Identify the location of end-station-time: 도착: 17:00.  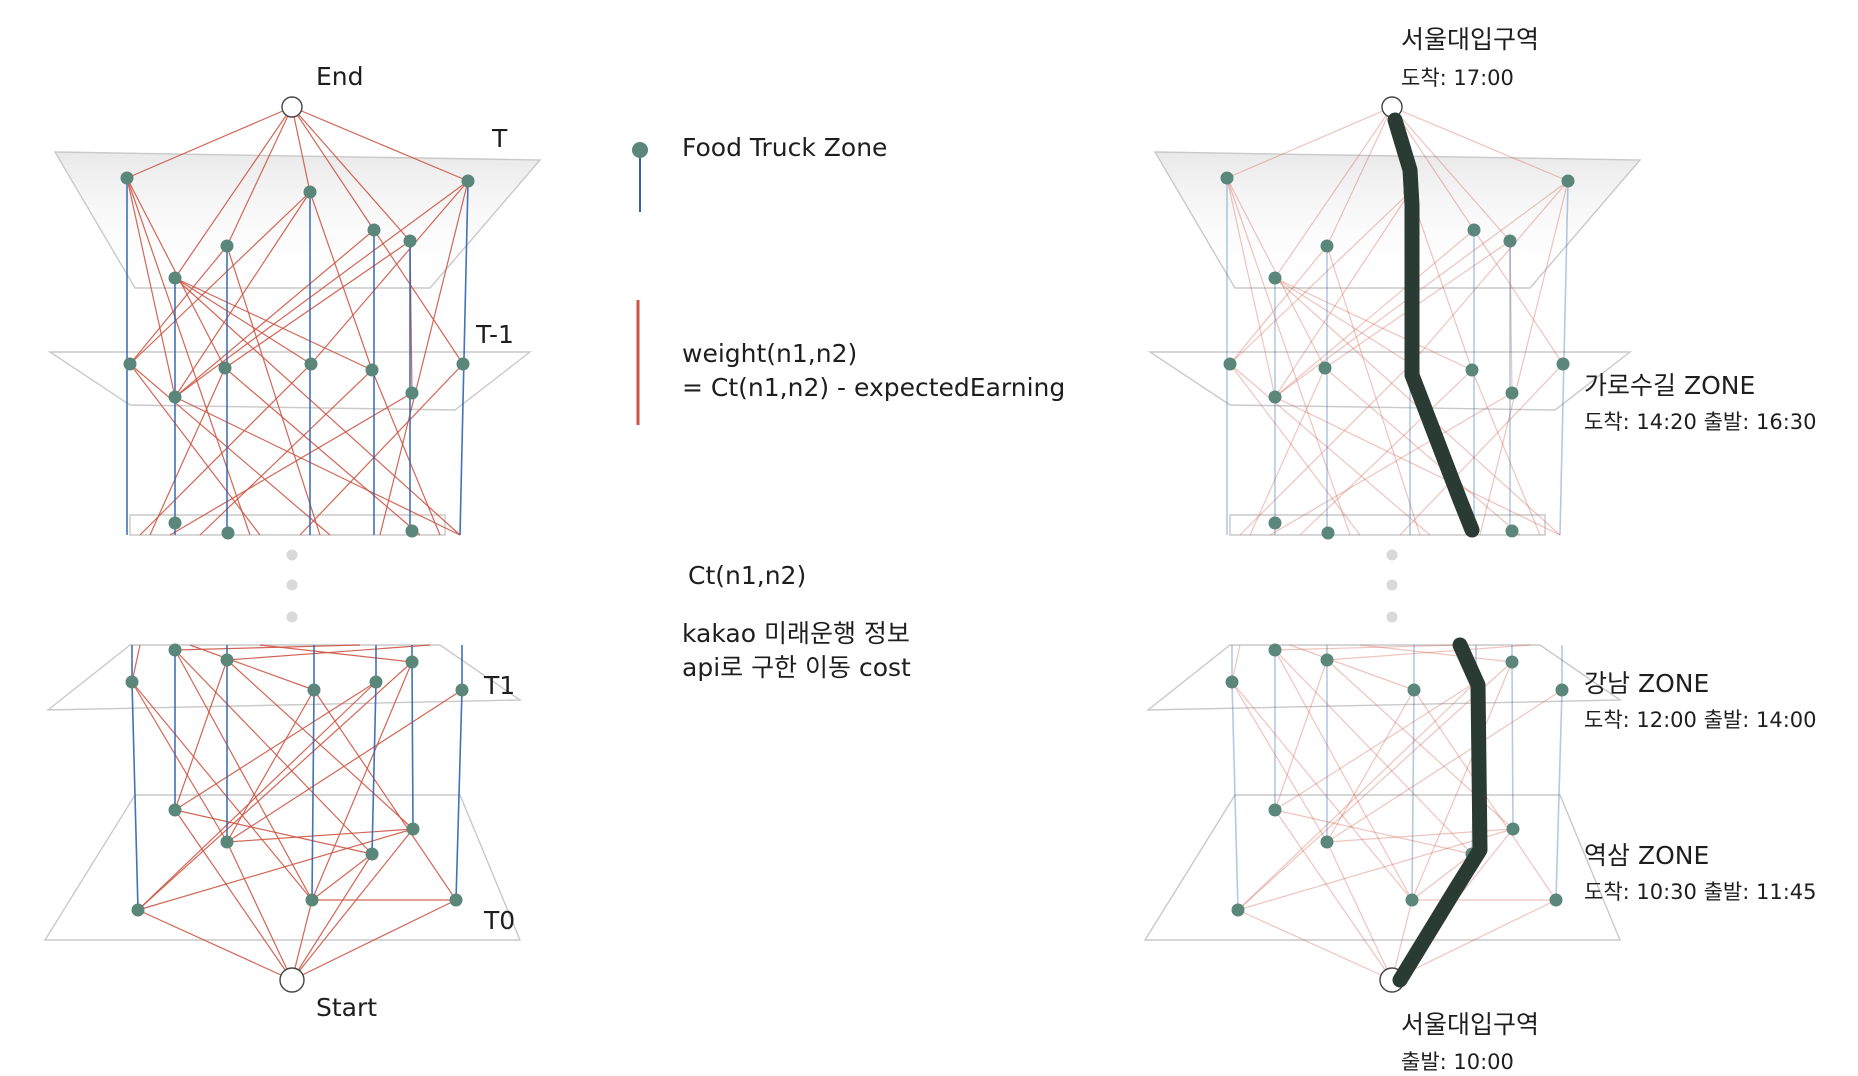
(1457, 78).